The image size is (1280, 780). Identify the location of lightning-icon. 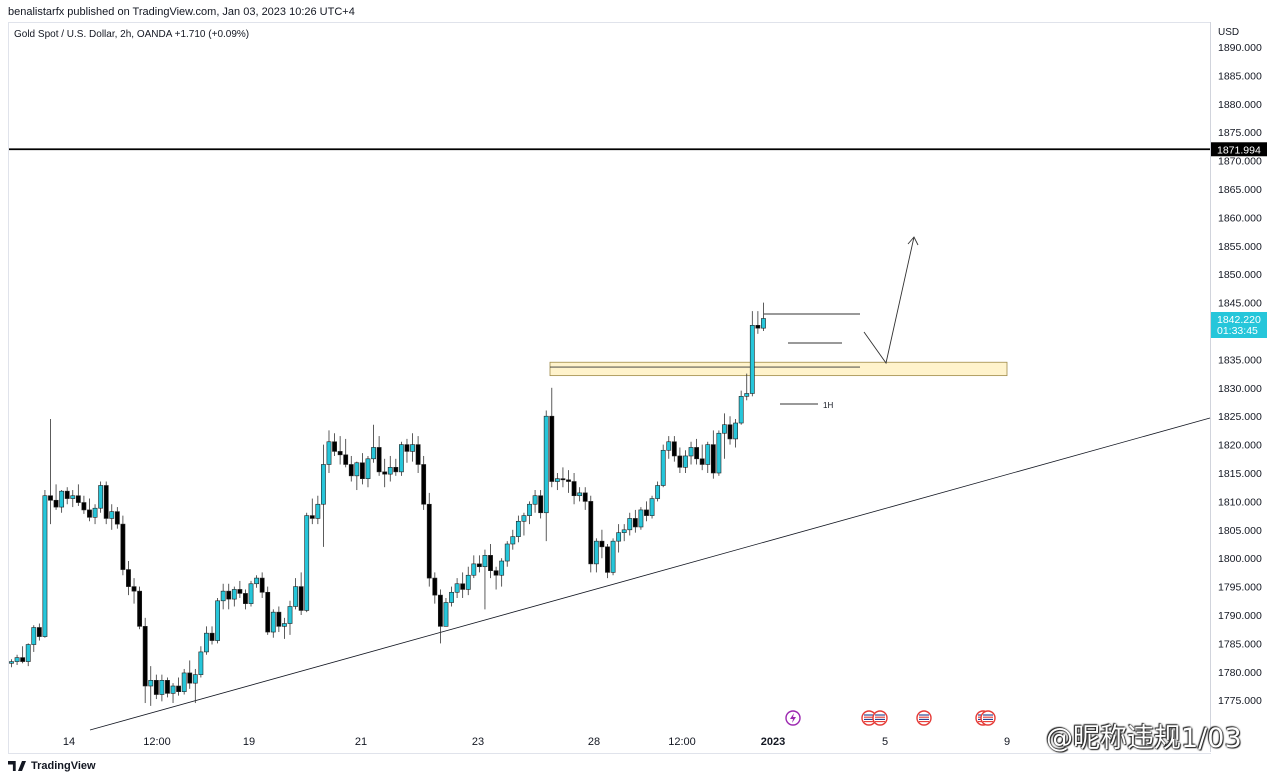
(793, 718).